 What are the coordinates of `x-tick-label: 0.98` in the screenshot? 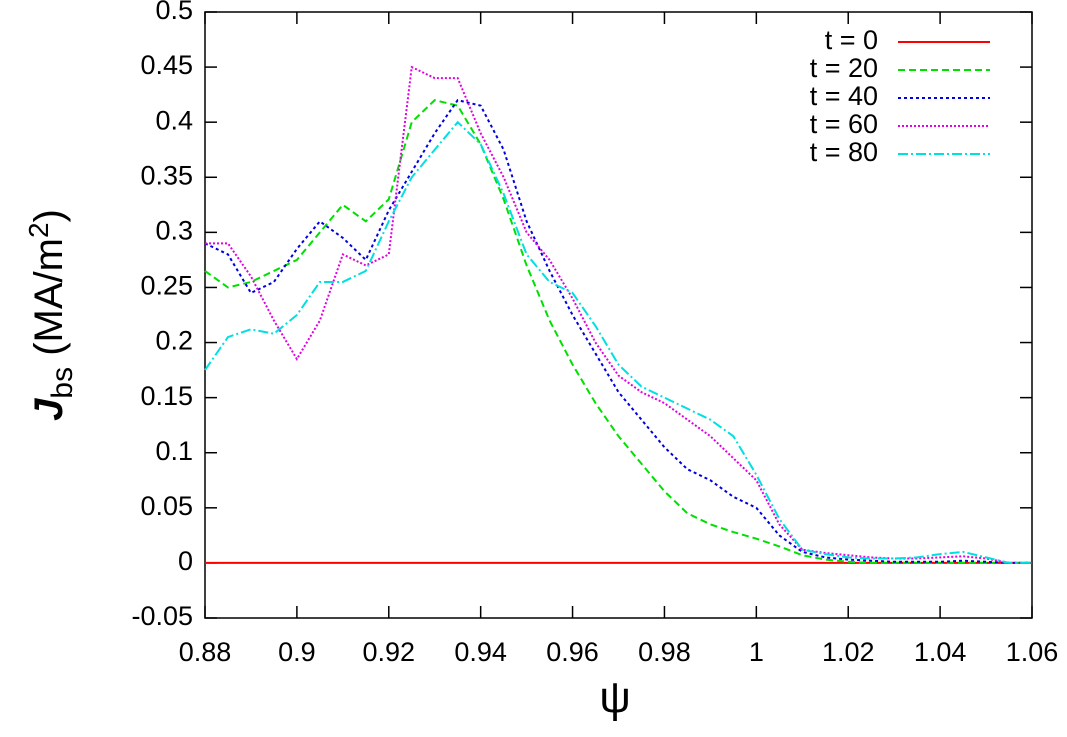 It's located at (664, 652).